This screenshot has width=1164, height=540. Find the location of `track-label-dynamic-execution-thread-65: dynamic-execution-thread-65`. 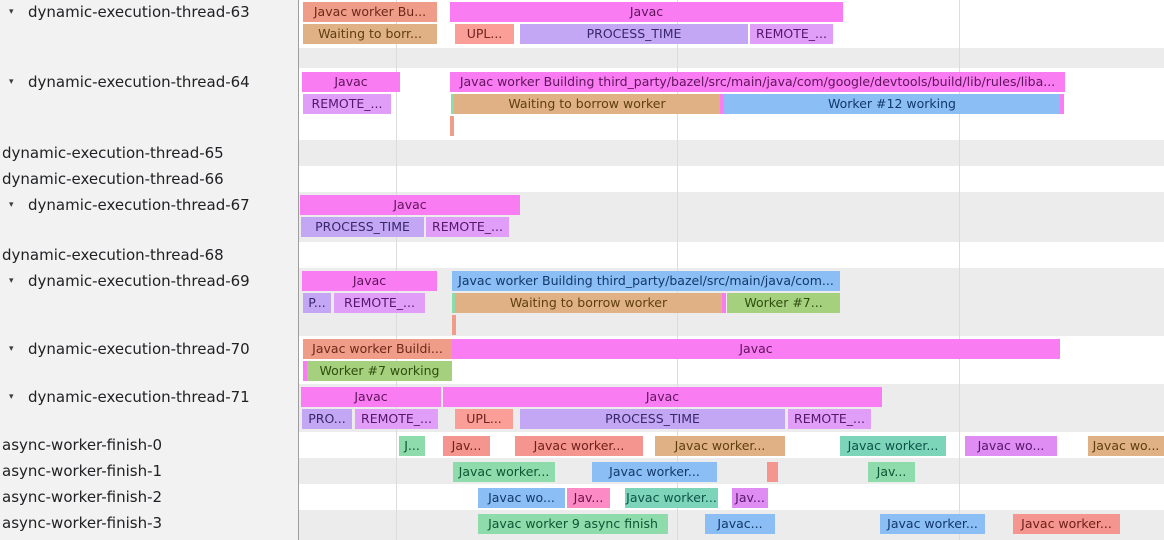

track-label-dynamic-execution-thread-65: dynamic-execution-thread-65 is located at coordinates (112, 153).